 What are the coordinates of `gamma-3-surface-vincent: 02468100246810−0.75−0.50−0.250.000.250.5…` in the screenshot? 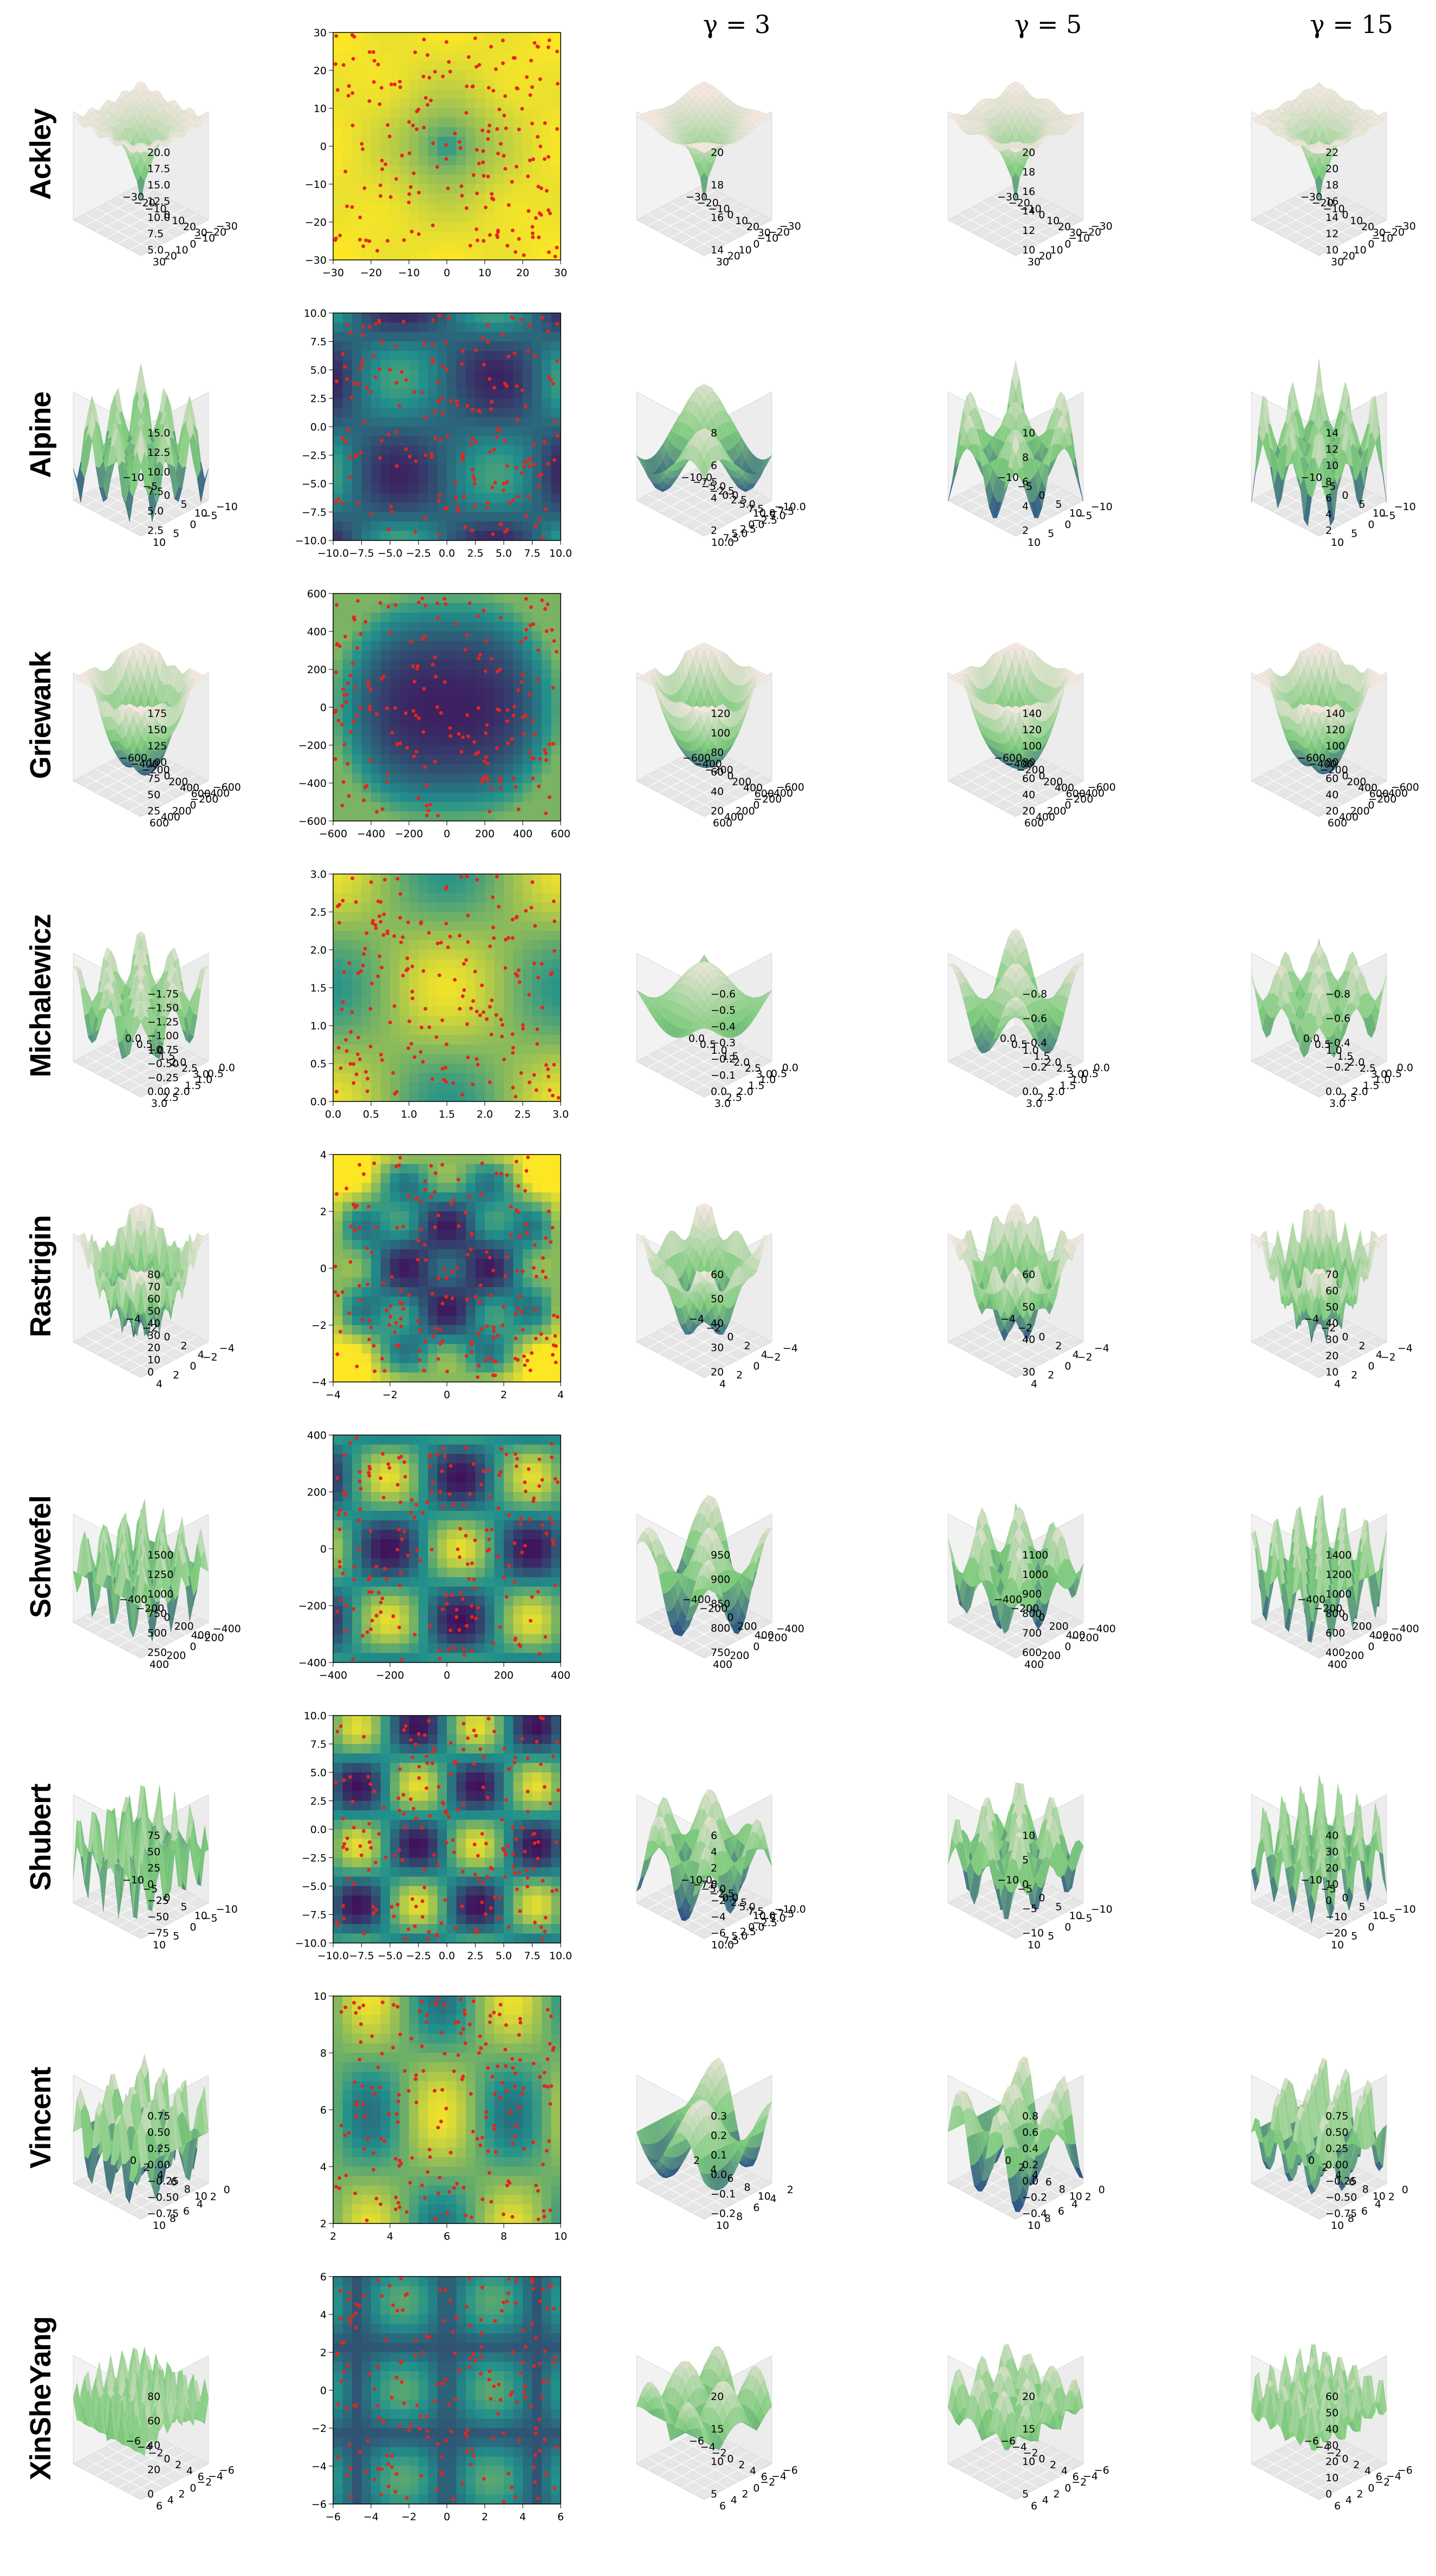 It's located at (1329, 2144).